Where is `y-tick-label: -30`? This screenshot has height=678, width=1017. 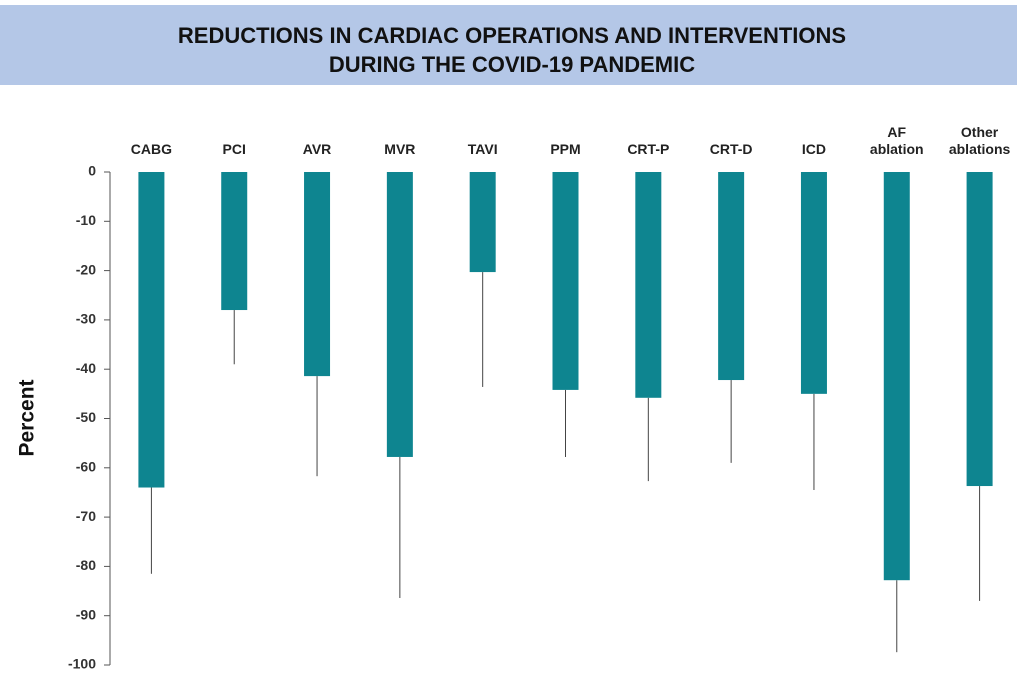 y-tick-label: -30 is located at coordinates (86, 319).